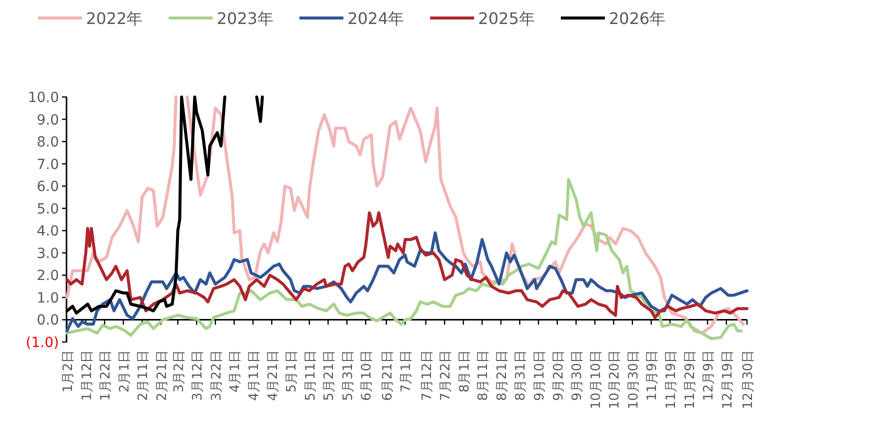 The height and width of the screenshot is (422, 892). Describe the element at coordinates (671, 380) in the screenshot. I see `x-tick-label: 11月19日` at that location.